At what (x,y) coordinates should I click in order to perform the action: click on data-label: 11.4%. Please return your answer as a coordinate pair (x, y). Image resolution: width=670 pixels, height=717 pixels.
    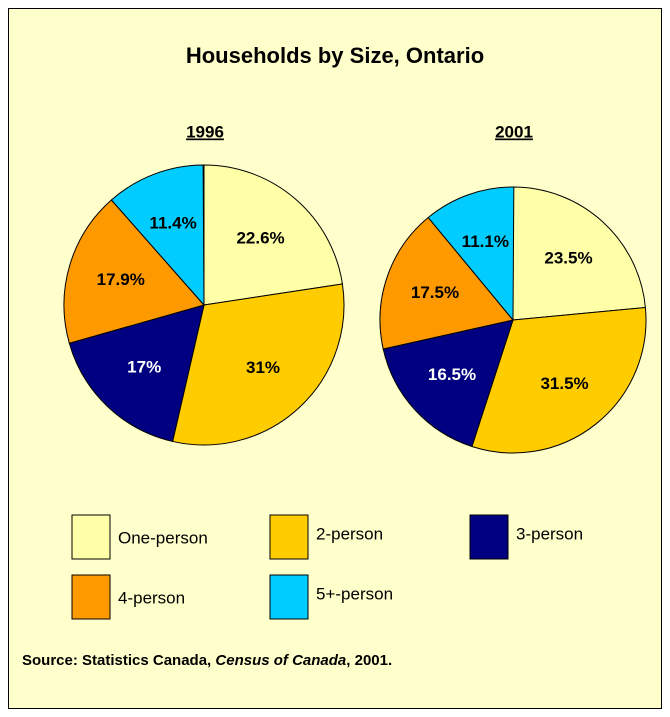
    Looking at the image, I should click on (172, 222).